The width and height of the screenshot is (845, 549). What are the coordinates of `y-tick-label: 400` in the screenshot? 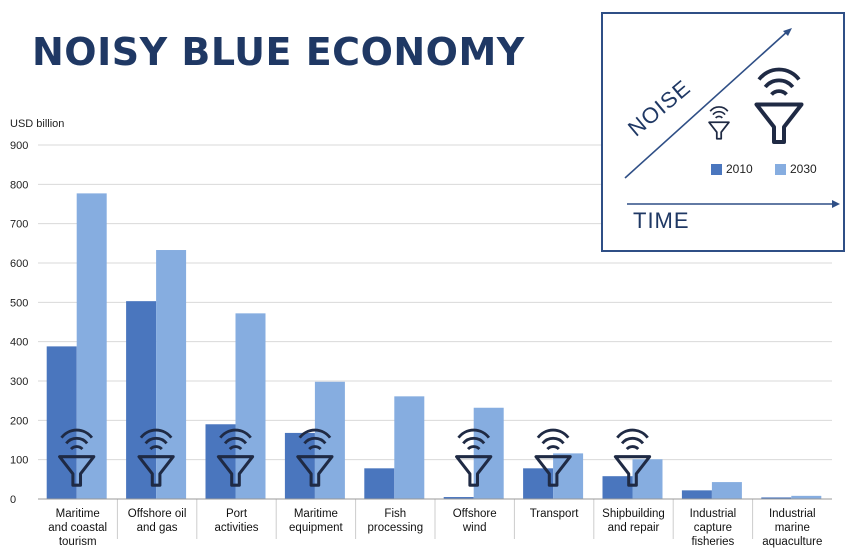 It's located at (19, 343).